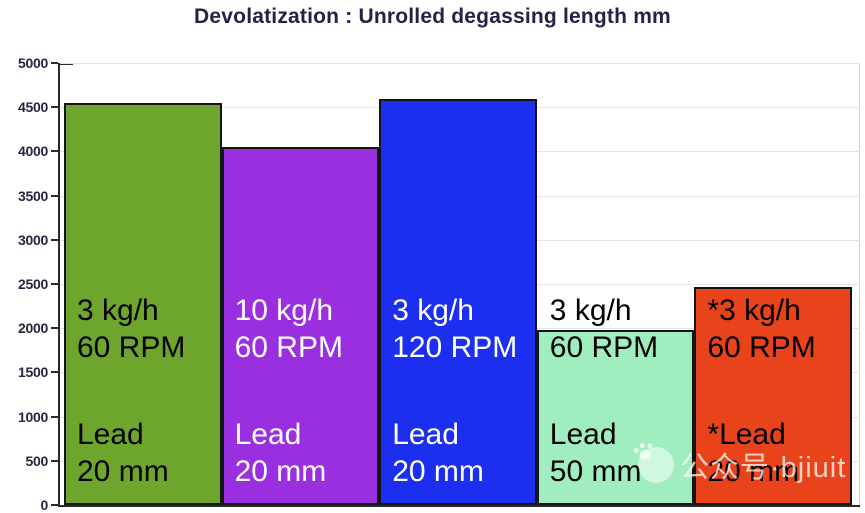  I want to click on y-axis-tick-label: 4000, so click(33, 151).